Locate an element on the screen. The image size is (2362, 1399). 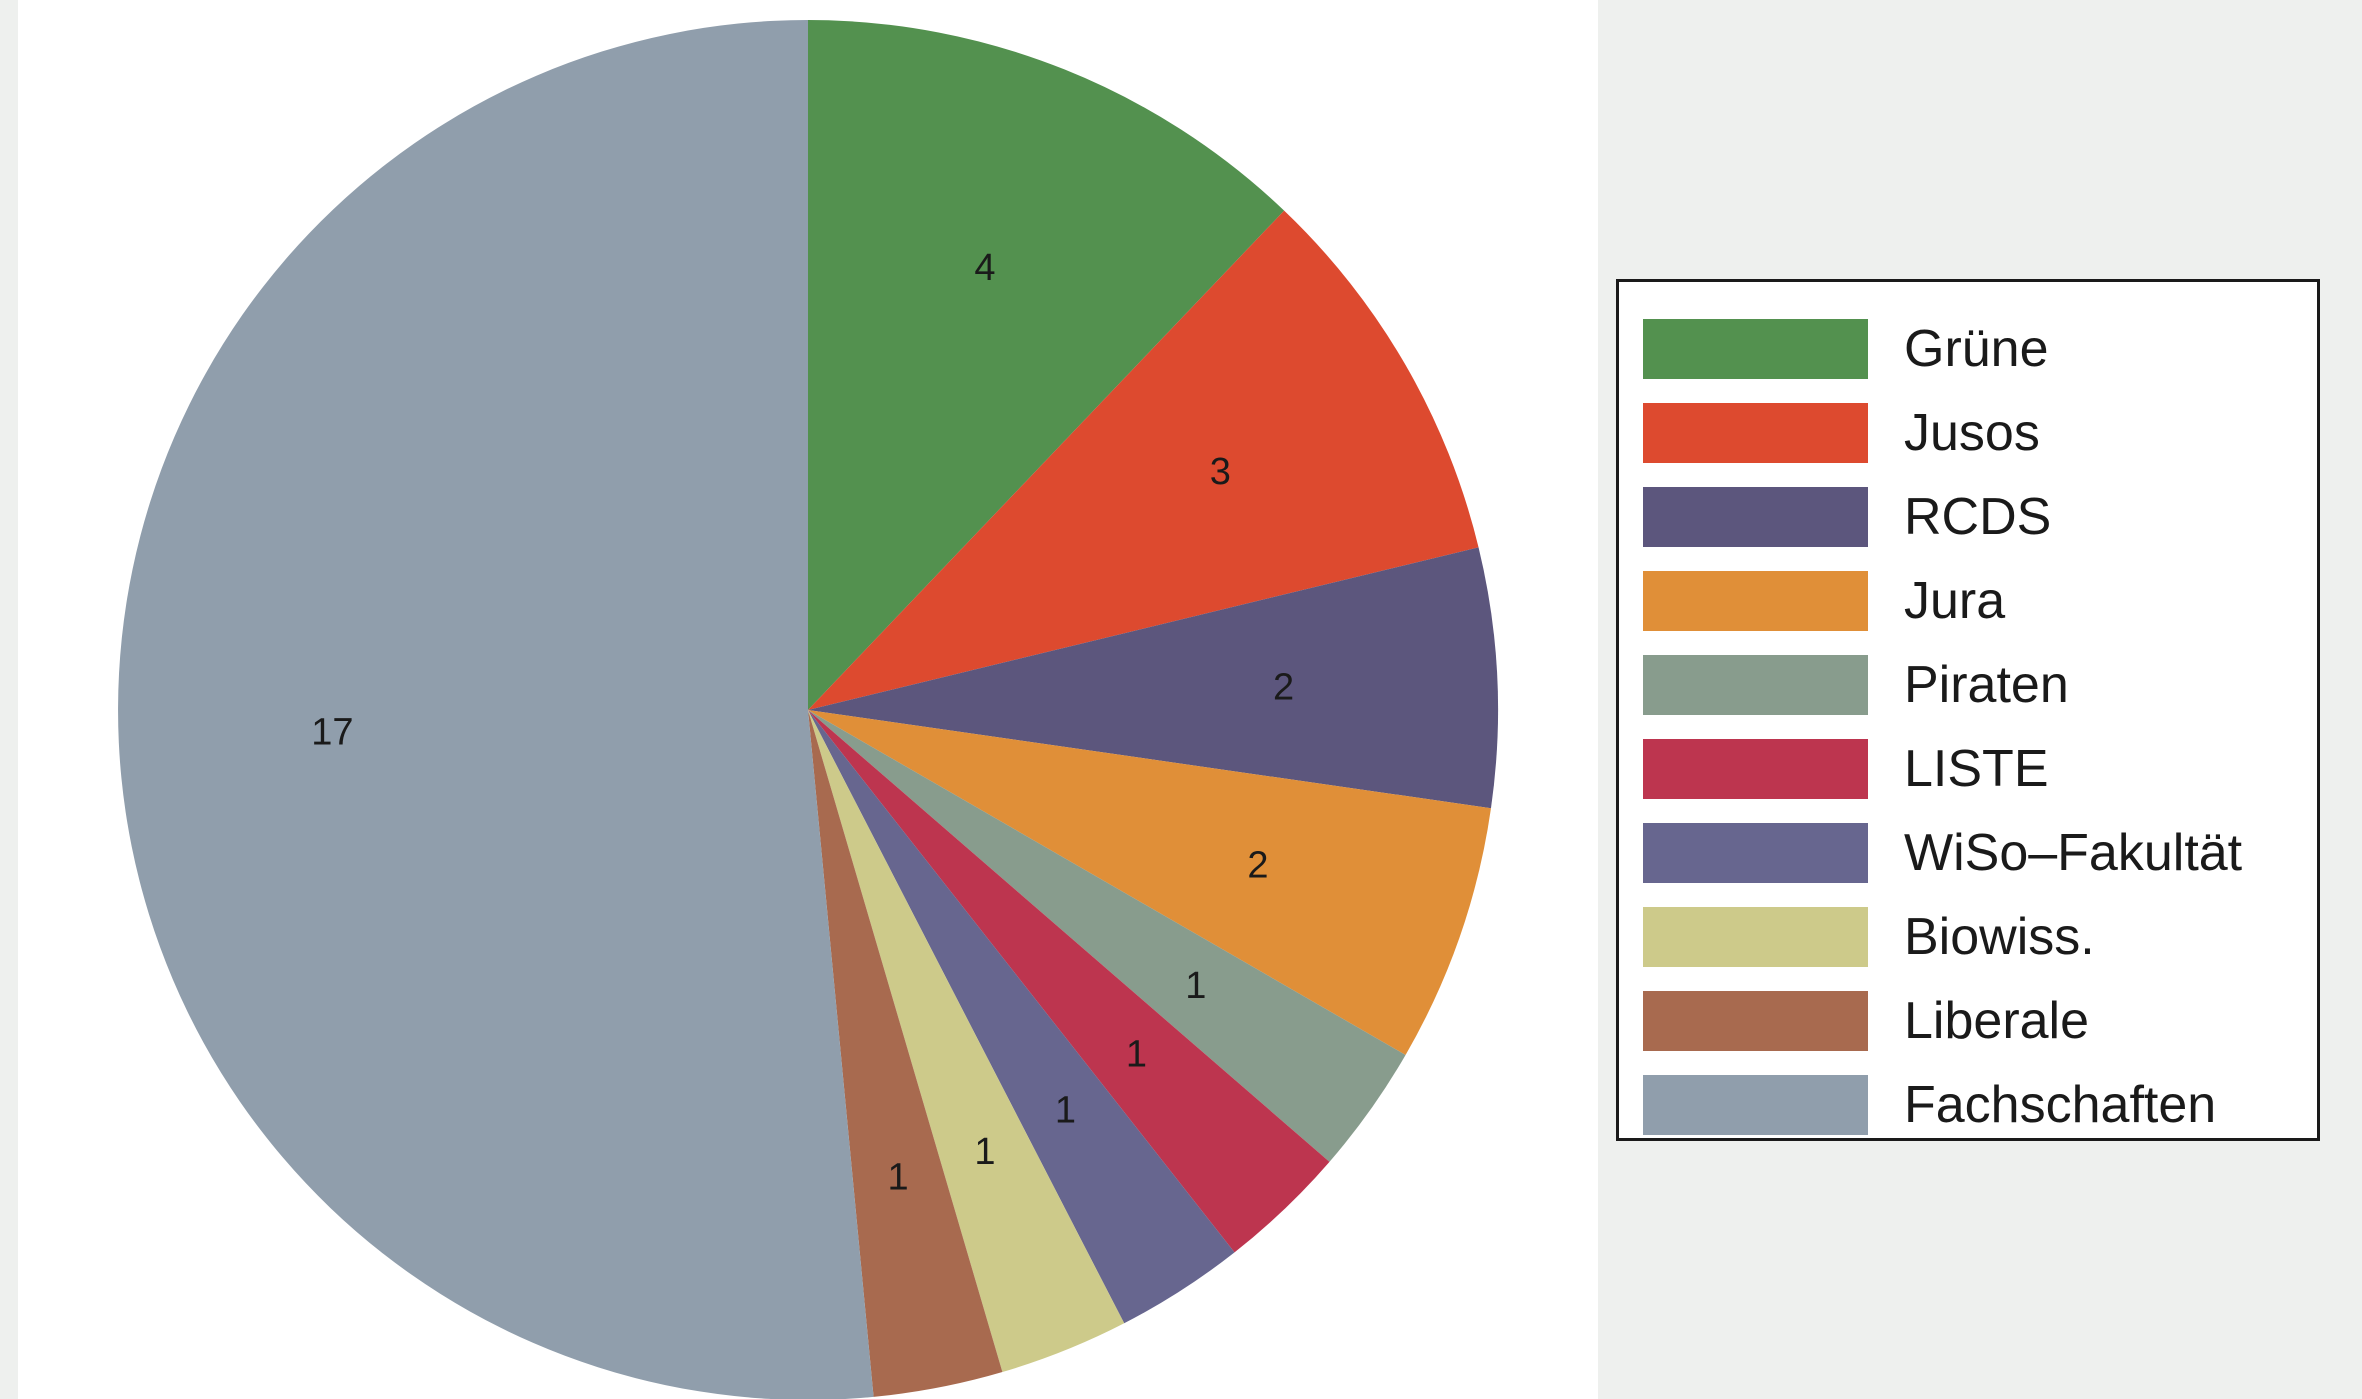
slice-value-label-2: 2 is located at coordinates (1283, 687).